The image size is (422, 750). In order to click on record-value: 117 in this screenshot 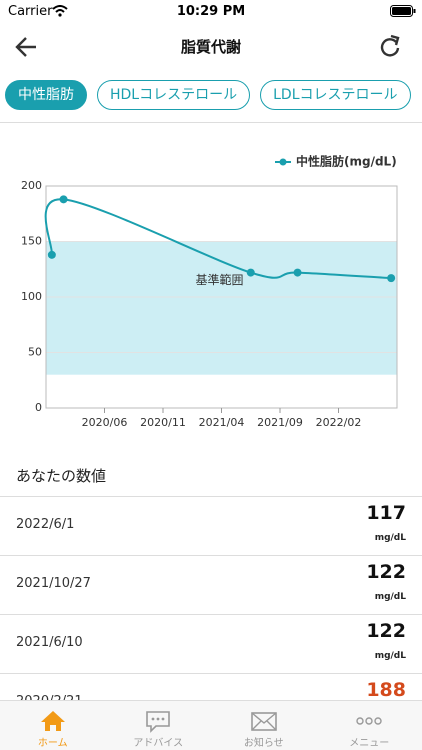, I will do `click(386, 513)`.